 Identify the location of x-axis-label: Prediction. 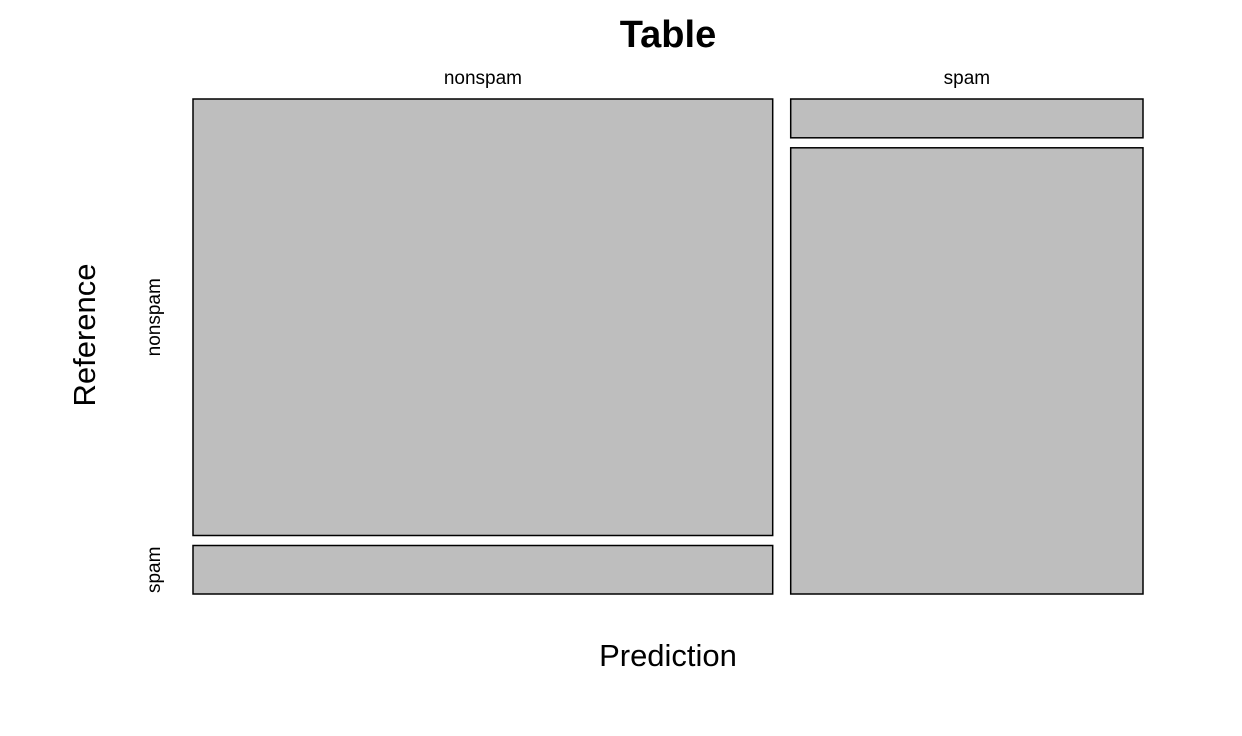
(668, 655).